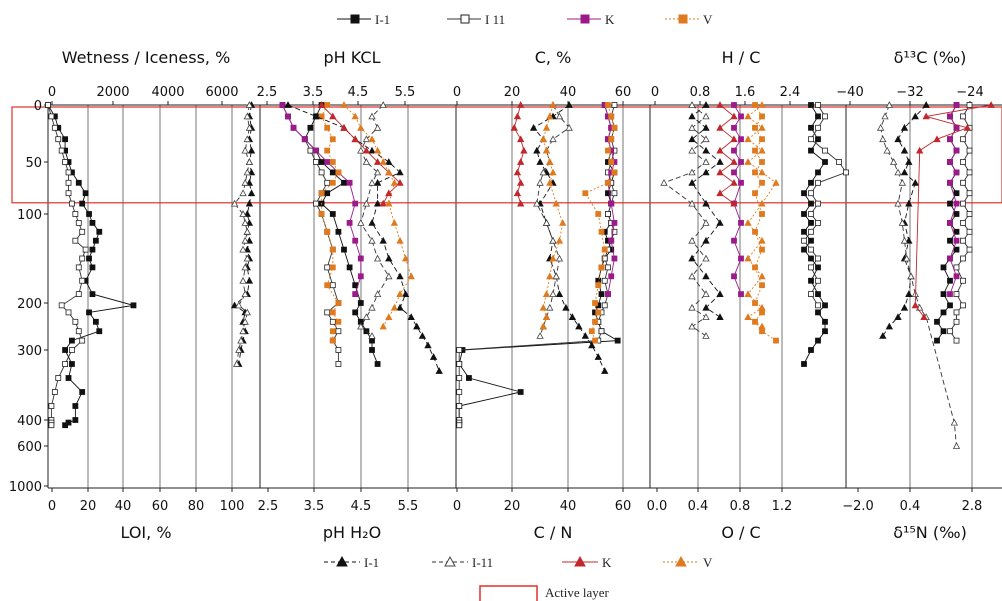 This screenshot has height=601, width=1002. I want to click on y-tick-label: 400, so click(29, 421).